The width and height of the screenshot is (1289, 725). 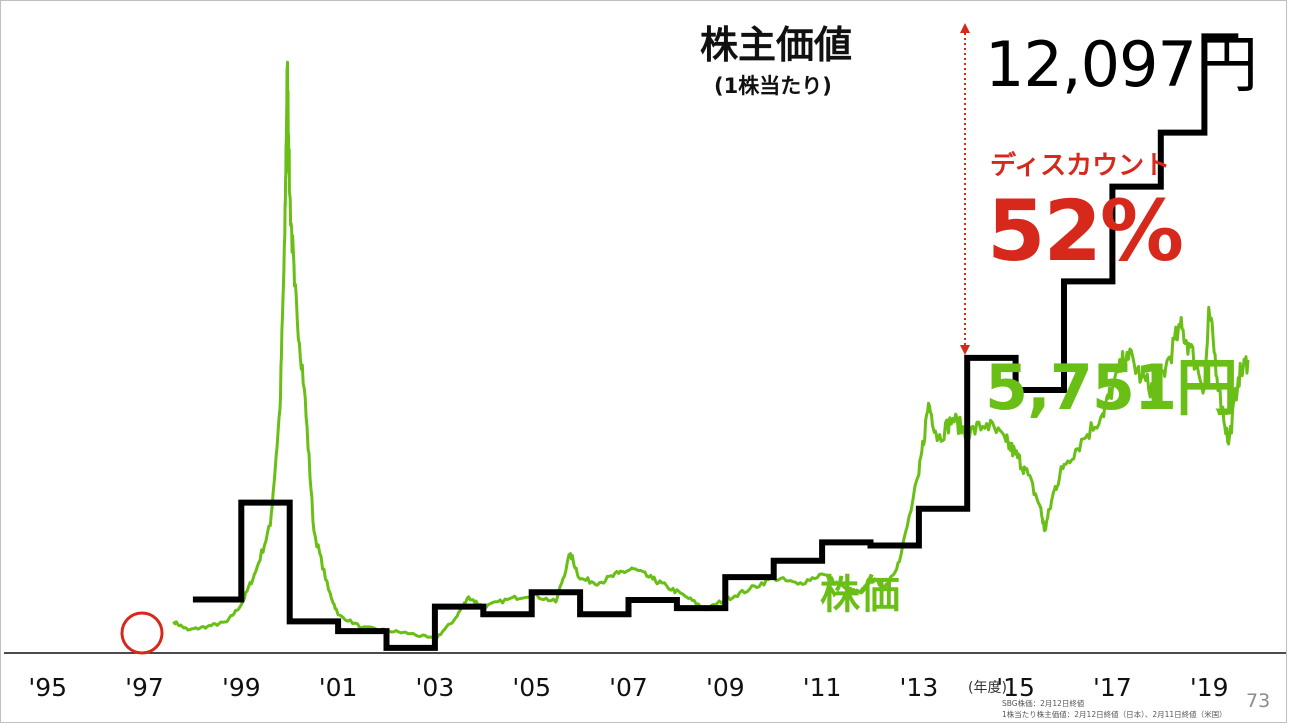 I want to click on share-price-value: 5,751円, so click(x=1111, y=387).